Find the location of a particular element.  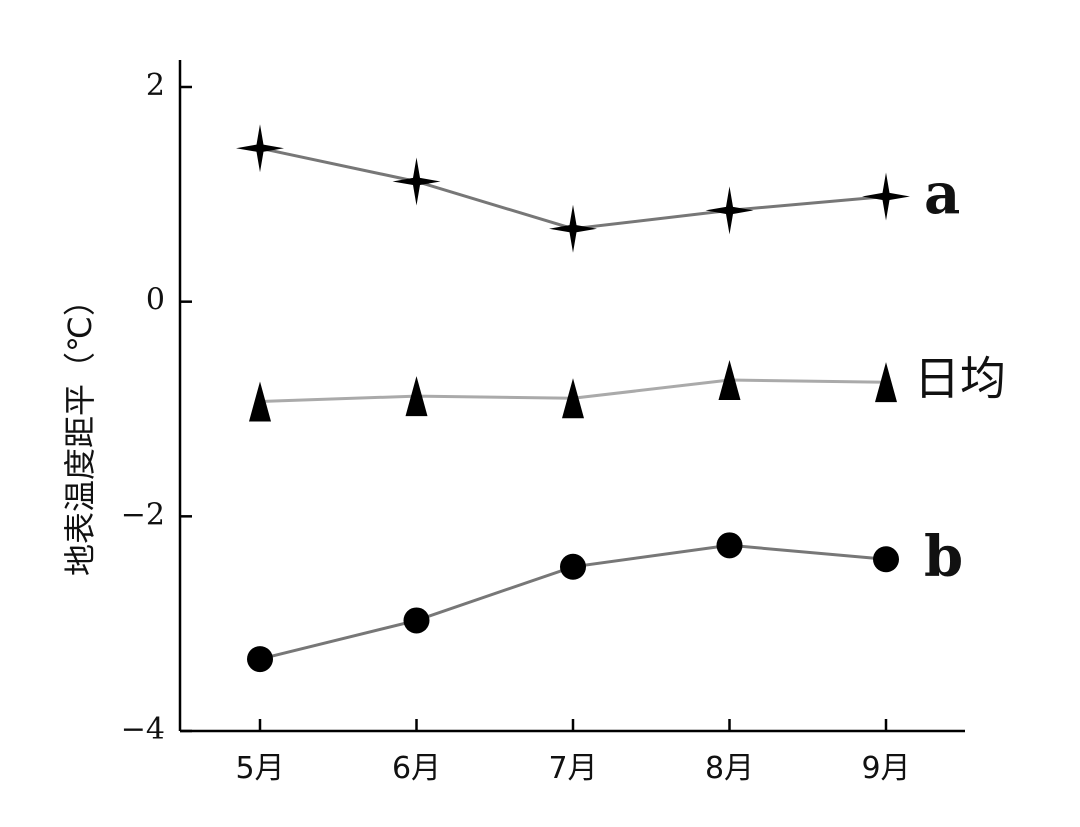

x-ticks: 5月 6月 7月 8月 9月 is located at coordinates (573, 752).